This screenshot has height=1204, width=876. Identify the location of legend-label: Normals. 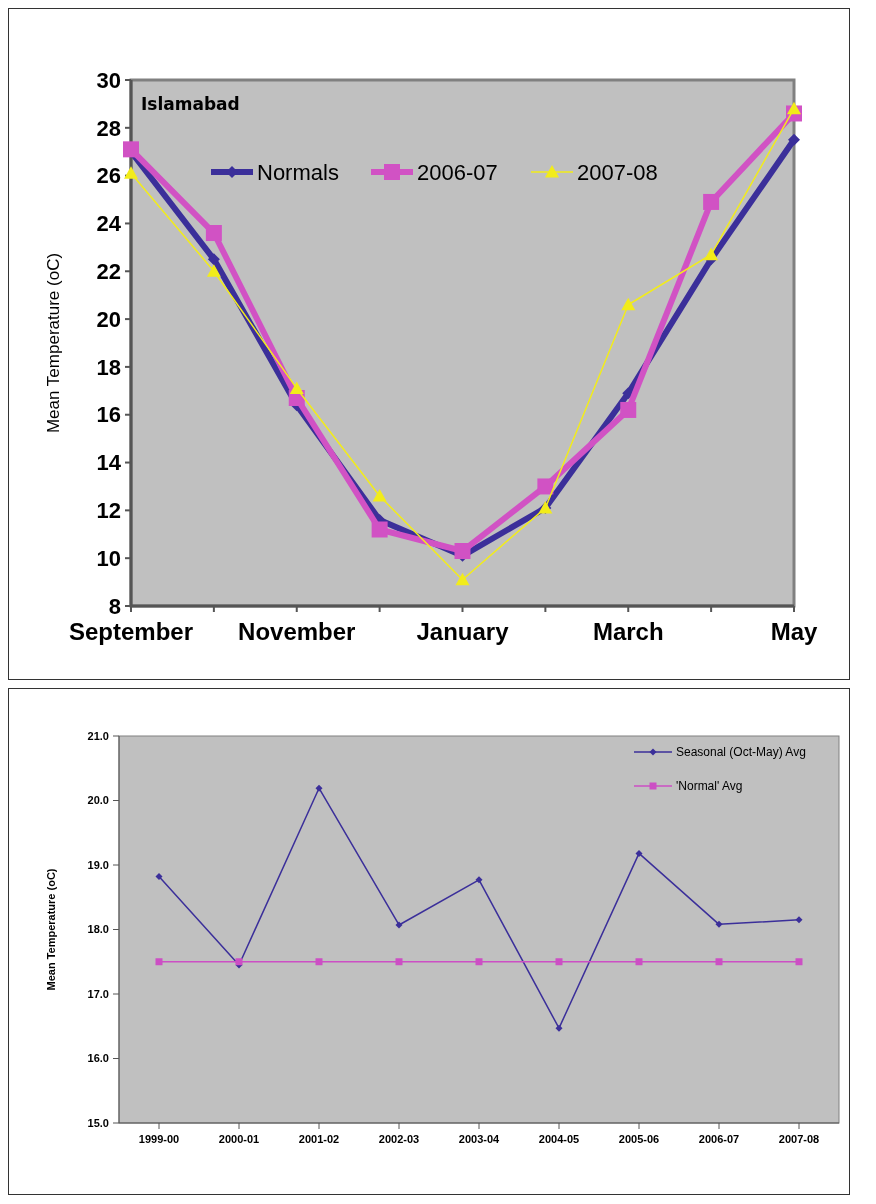
(298, 172).